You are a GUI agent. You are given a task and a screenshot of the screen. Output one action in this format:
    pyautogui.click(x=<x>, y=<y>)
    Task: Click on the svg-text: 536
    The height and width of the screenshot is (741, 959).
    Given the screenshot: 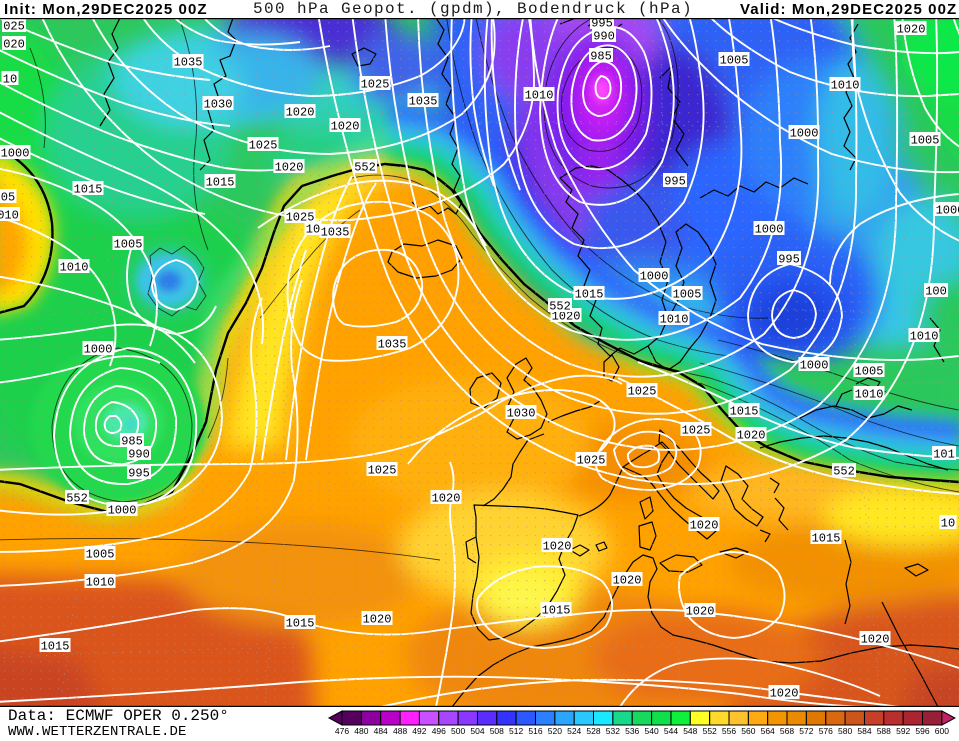 What is the action you would take?
    pyautogui.click(x=632, y=731)
    